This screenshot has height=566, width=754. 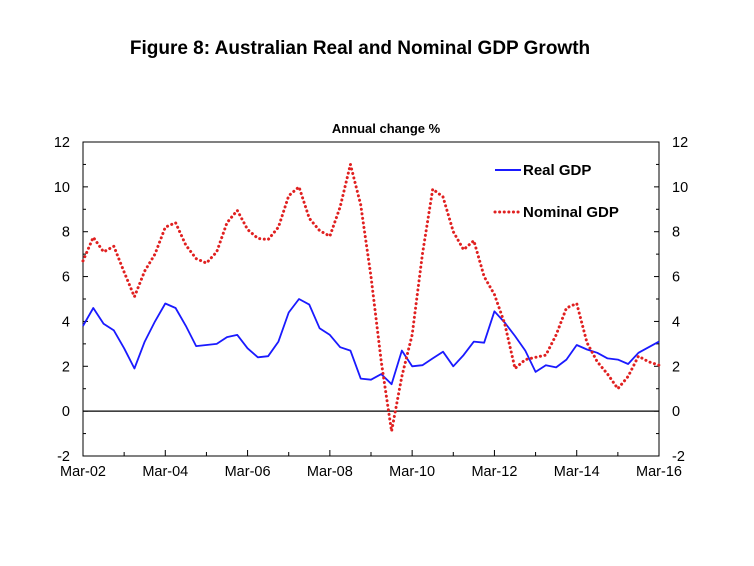 What do you see at coordinates (676, 278) in the screenshot?
I see `y-tick-label-right: 6` at bounding box center [676, 278].